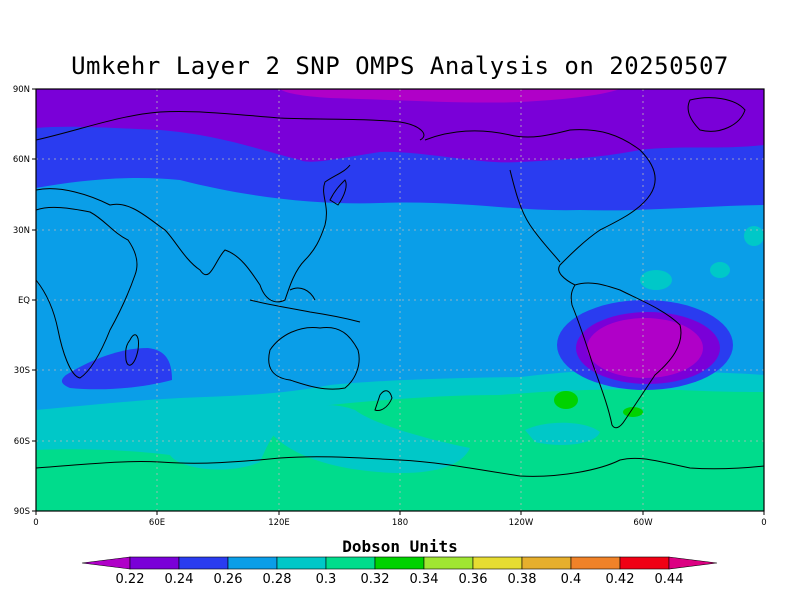  What do you see at coordinates (450, 96) in the screenshot?
I see `field-arctic-core` at bounding box center [450, 96].